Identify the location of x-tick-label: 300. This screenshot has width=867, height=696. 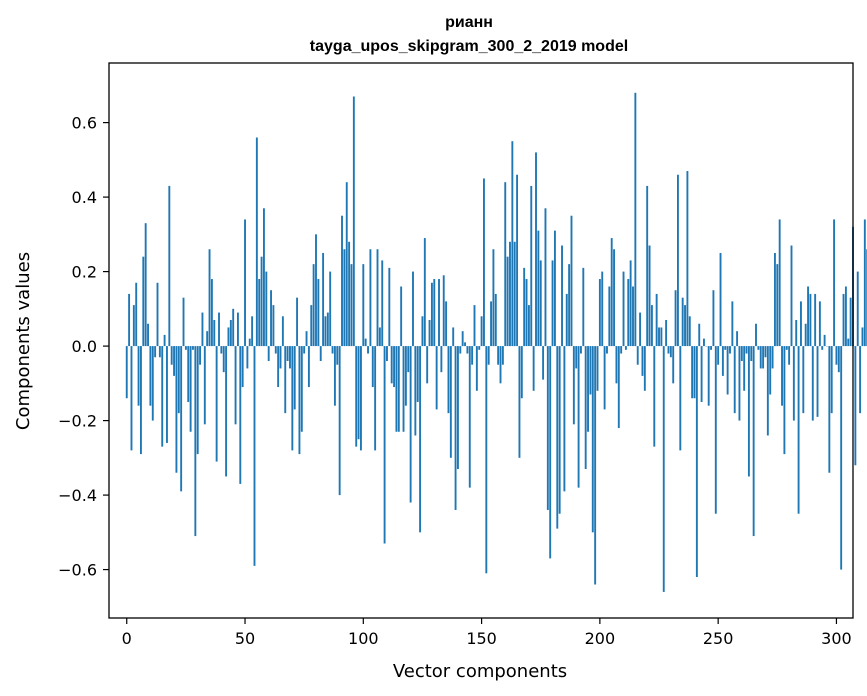
(836, 638).